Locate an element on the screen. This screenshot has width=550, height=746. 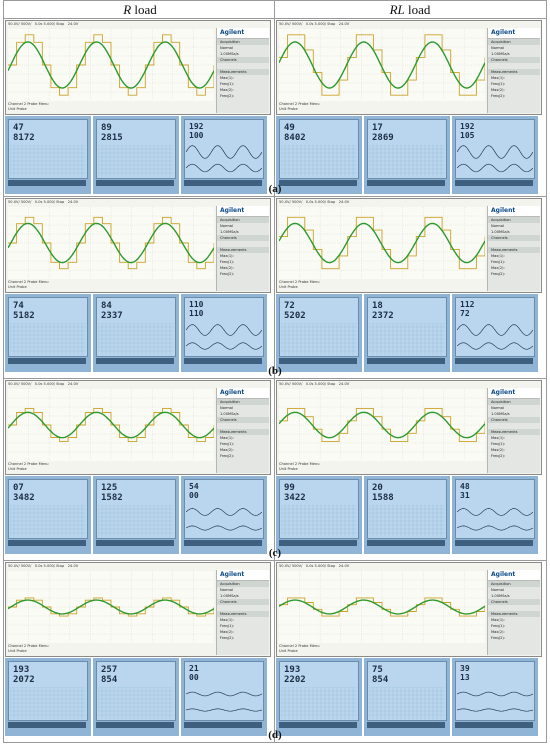
power-meter-1: 74 5182 is located at coordinates (48, 333).